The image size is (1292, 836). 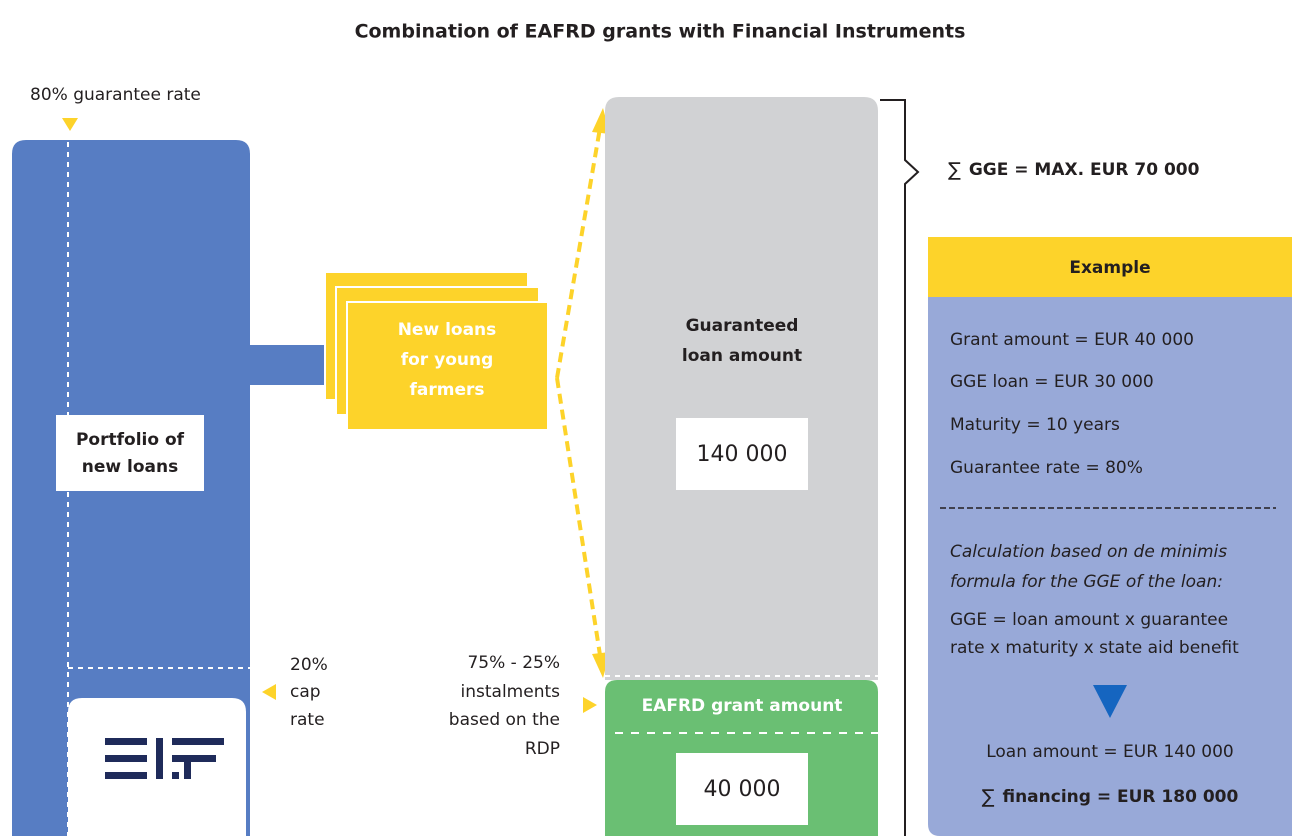 What do you see at coordinates (578, 391) in the screenshot?
I see `dashed-arrow` at bounding box center [578, 391].